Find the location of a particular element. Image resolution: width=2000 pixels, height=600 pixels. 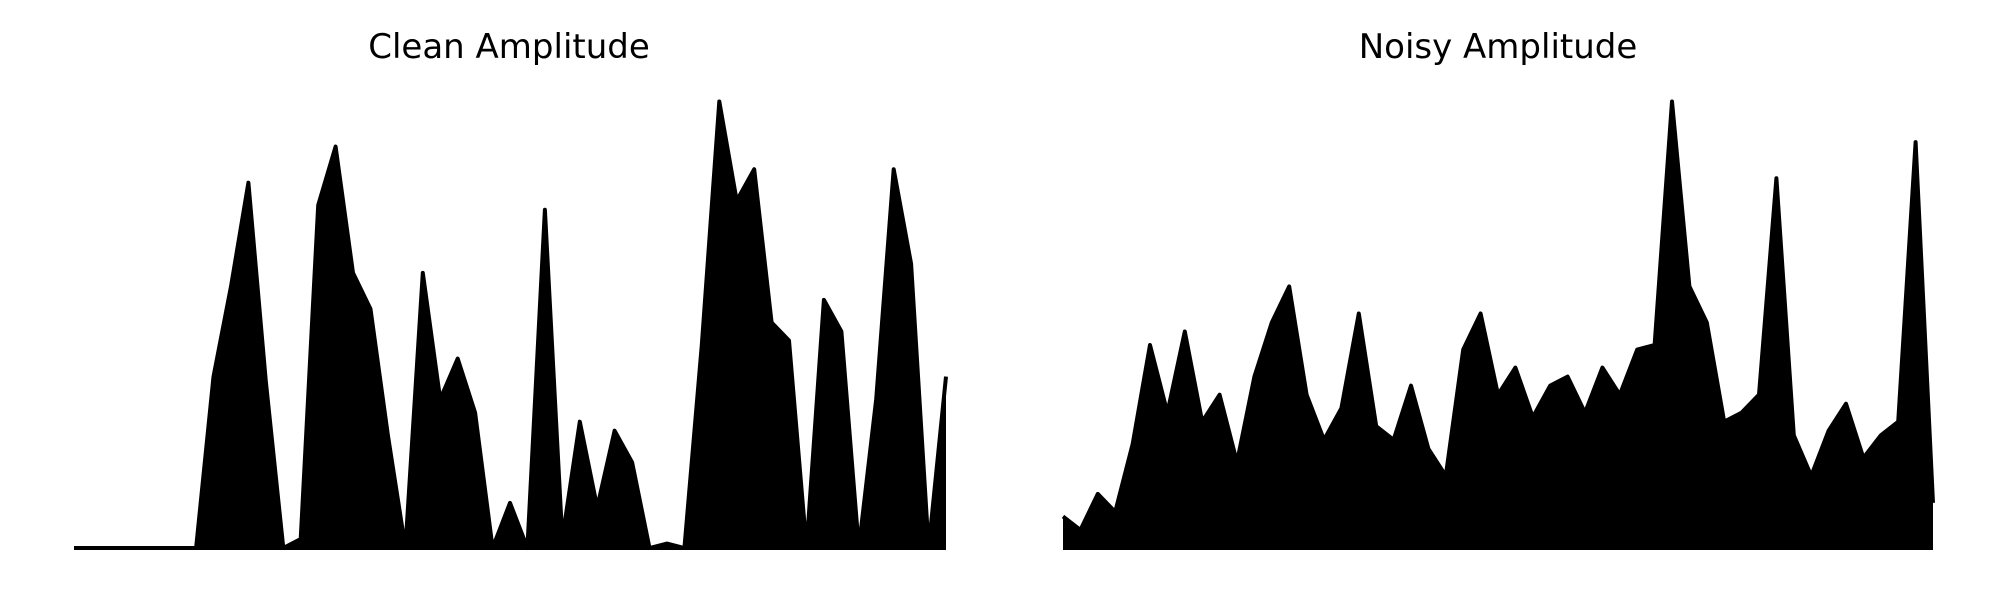

clean-amplitude-title: Clean Amplitude is located at coordinates (509, 47).